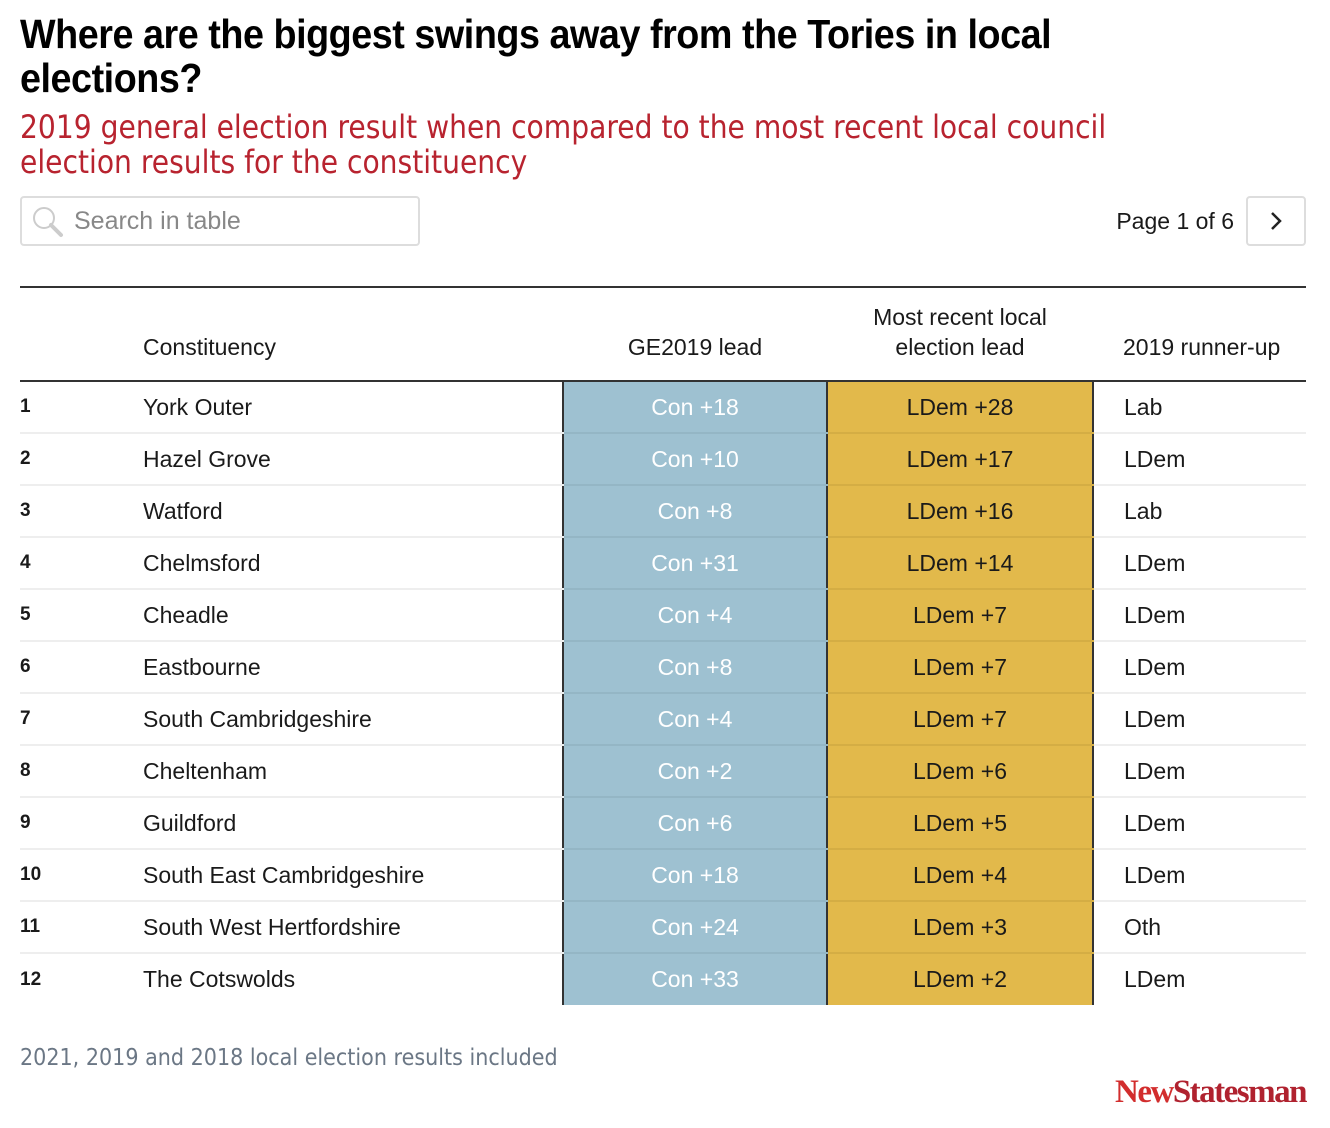  I want to click on ge2019-lead-cell: Con +24, so click(694, 927).